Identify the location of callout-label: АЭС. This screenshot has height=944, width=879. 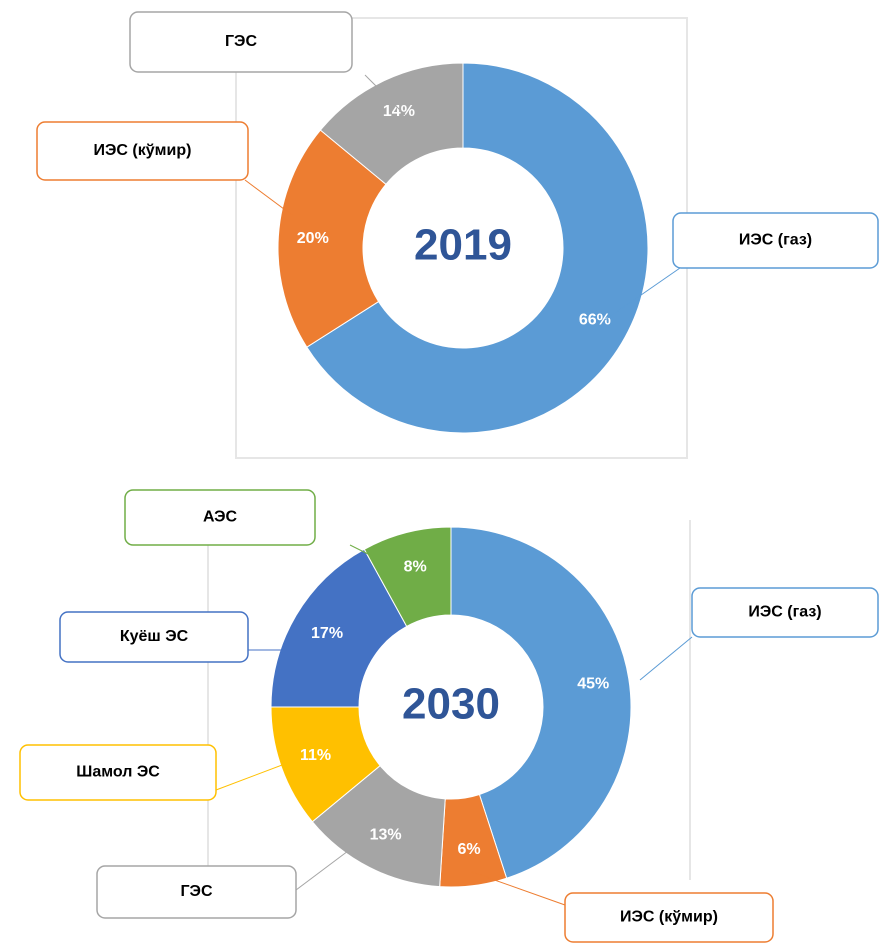
(220, 517).